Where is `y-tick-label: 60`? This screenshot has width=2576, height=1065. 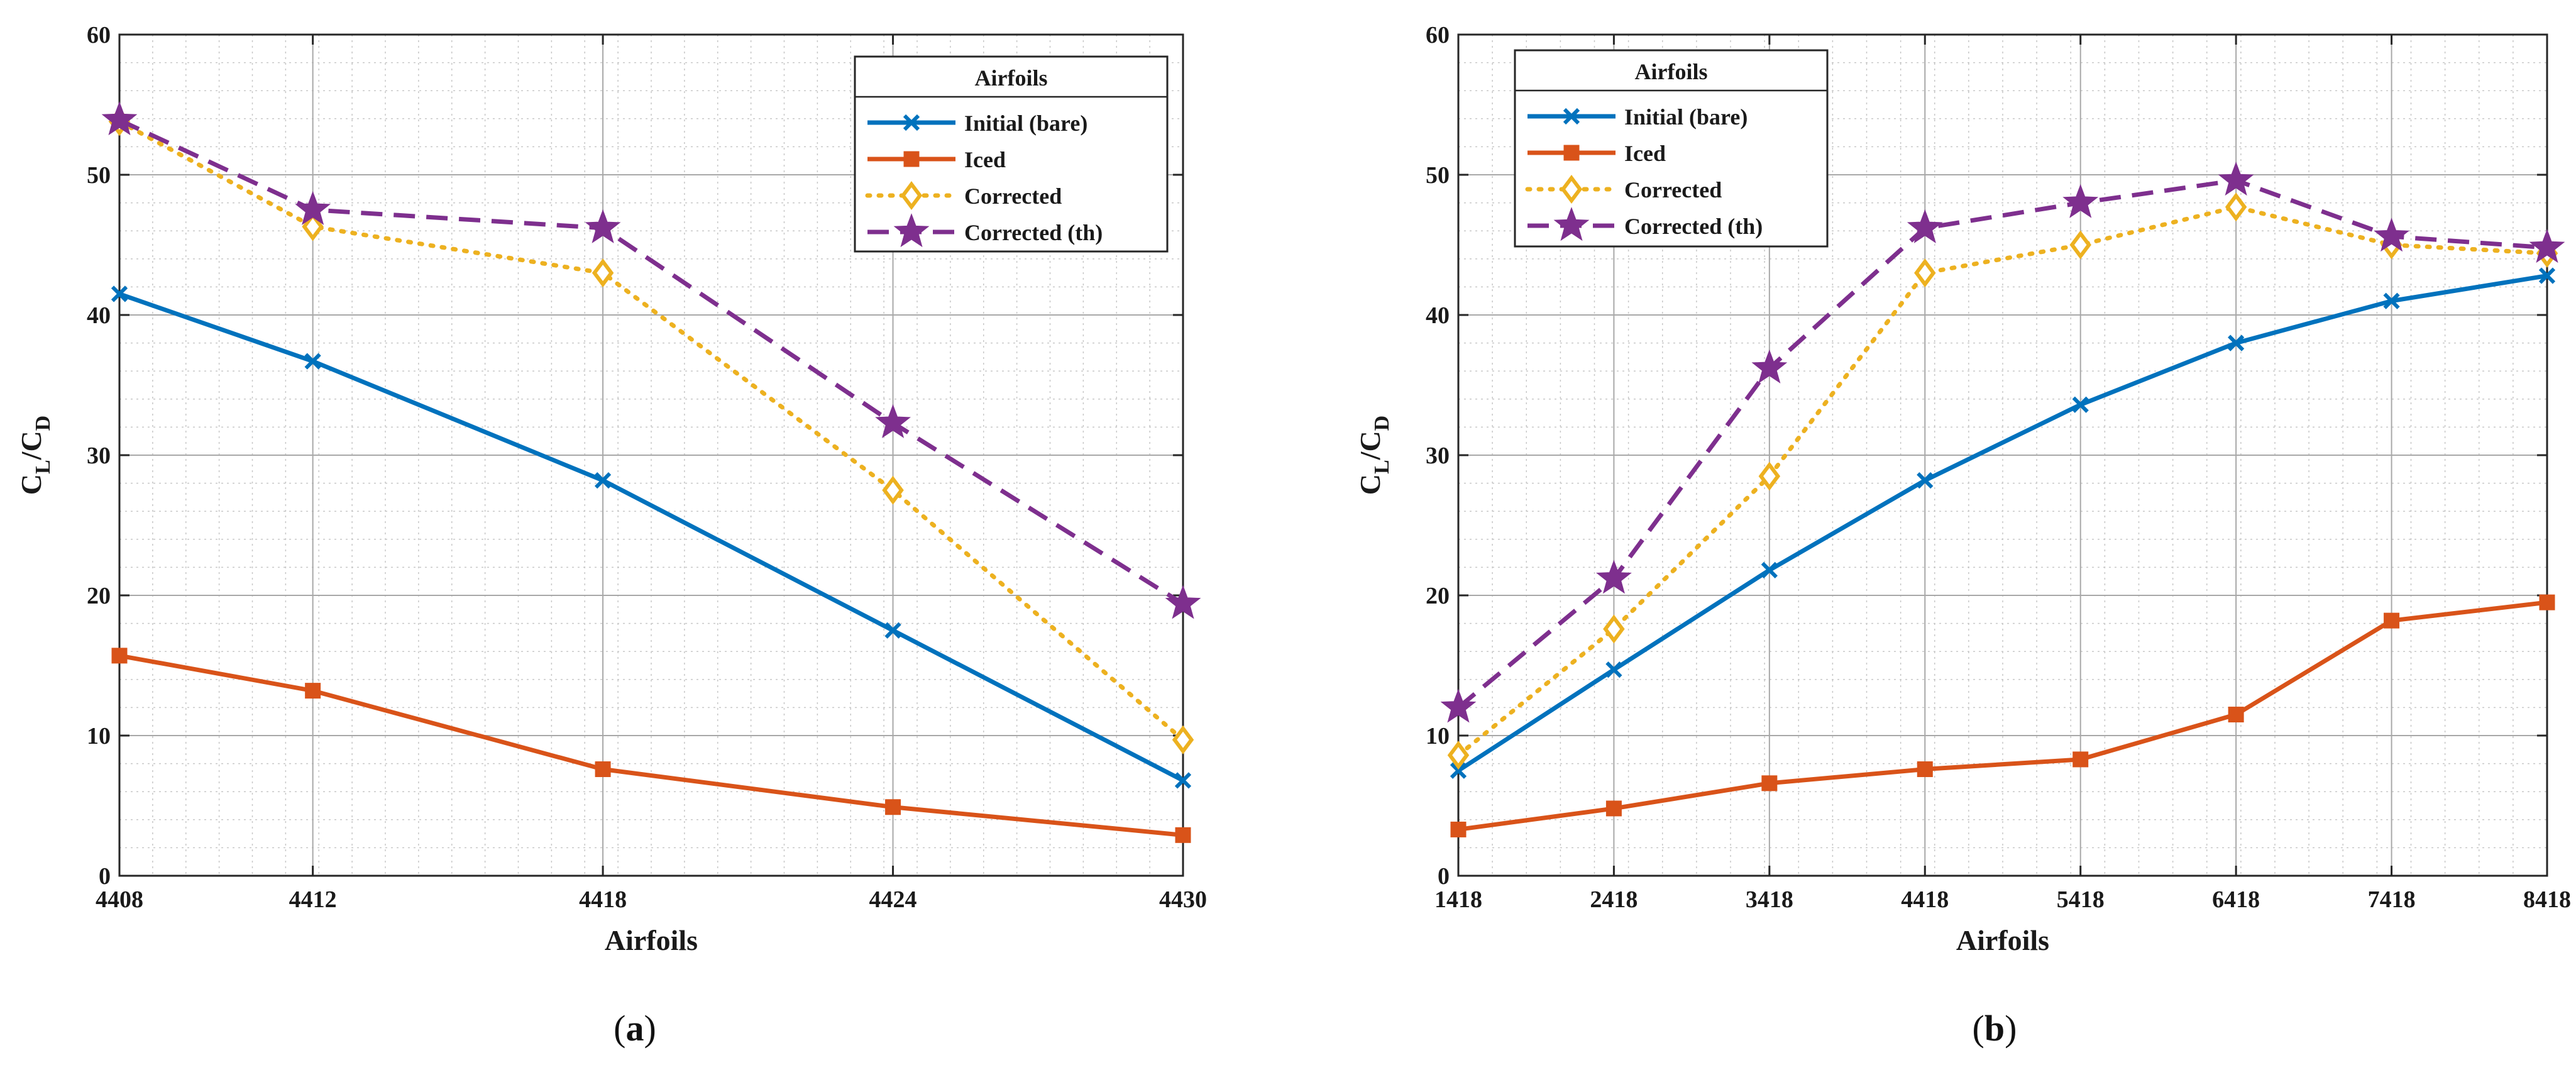 y-tick-label: 60 is located at coordinates (99, 35).